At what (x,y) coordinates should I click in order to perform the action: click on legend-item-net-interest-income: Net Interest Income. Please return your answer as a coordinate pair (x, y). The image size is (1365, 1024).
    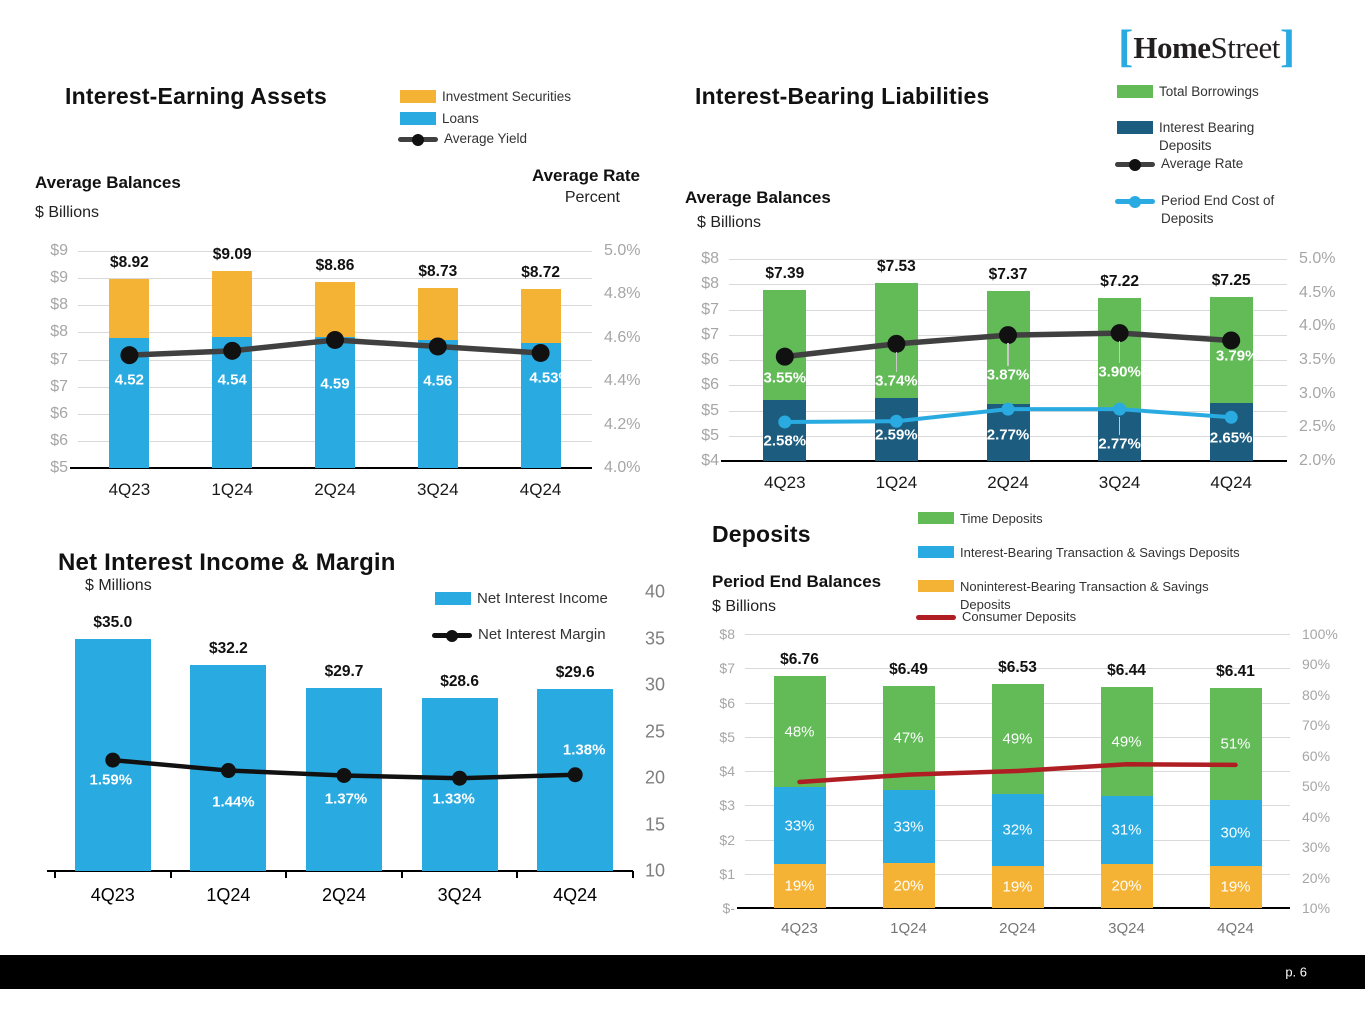
    Looking at the image, I should click on (521, 599).